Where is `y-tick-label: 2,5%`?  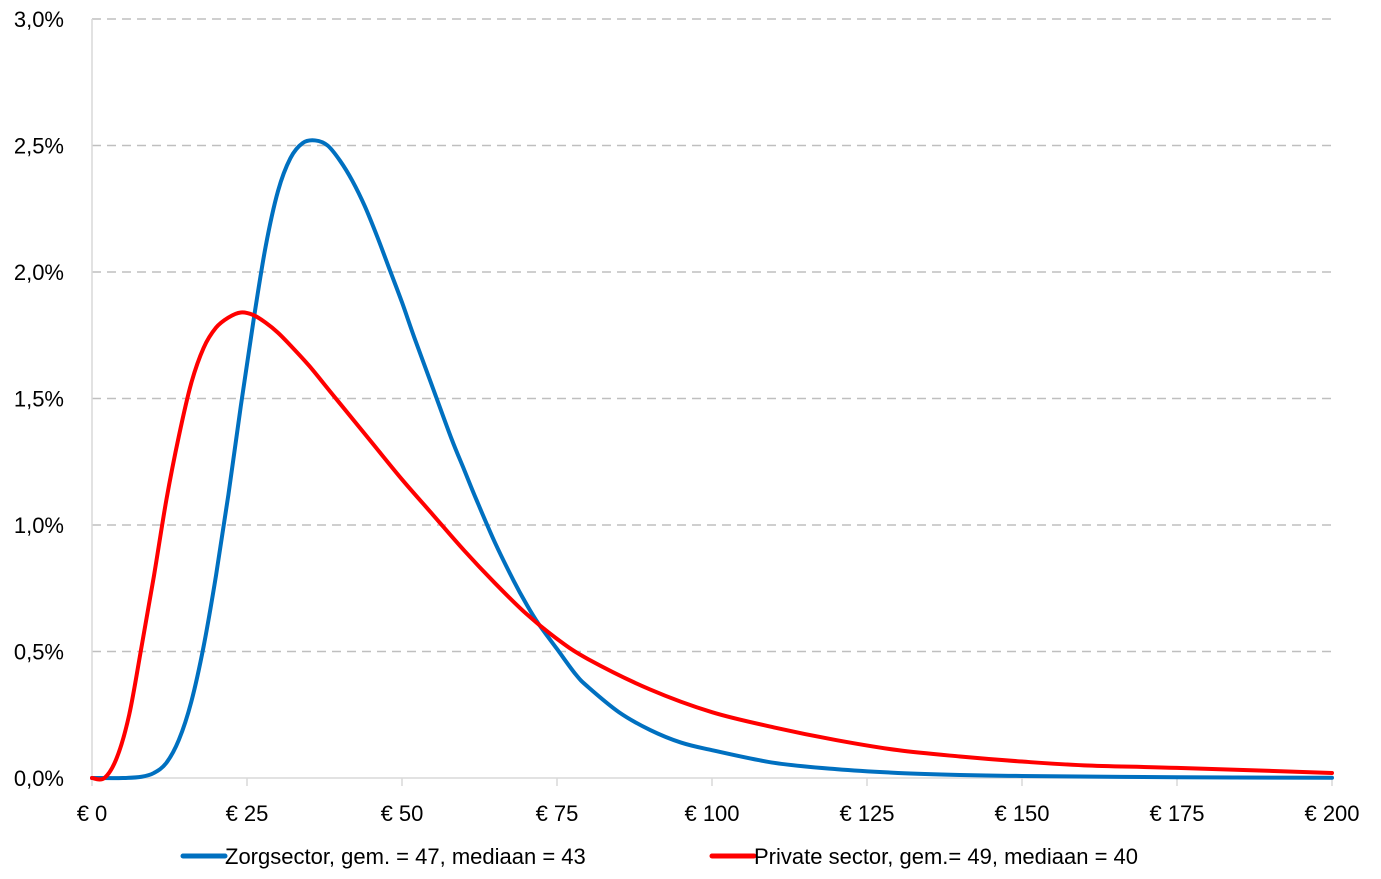 y-tick-label: 2,5% is located at coordinates (39, 146).